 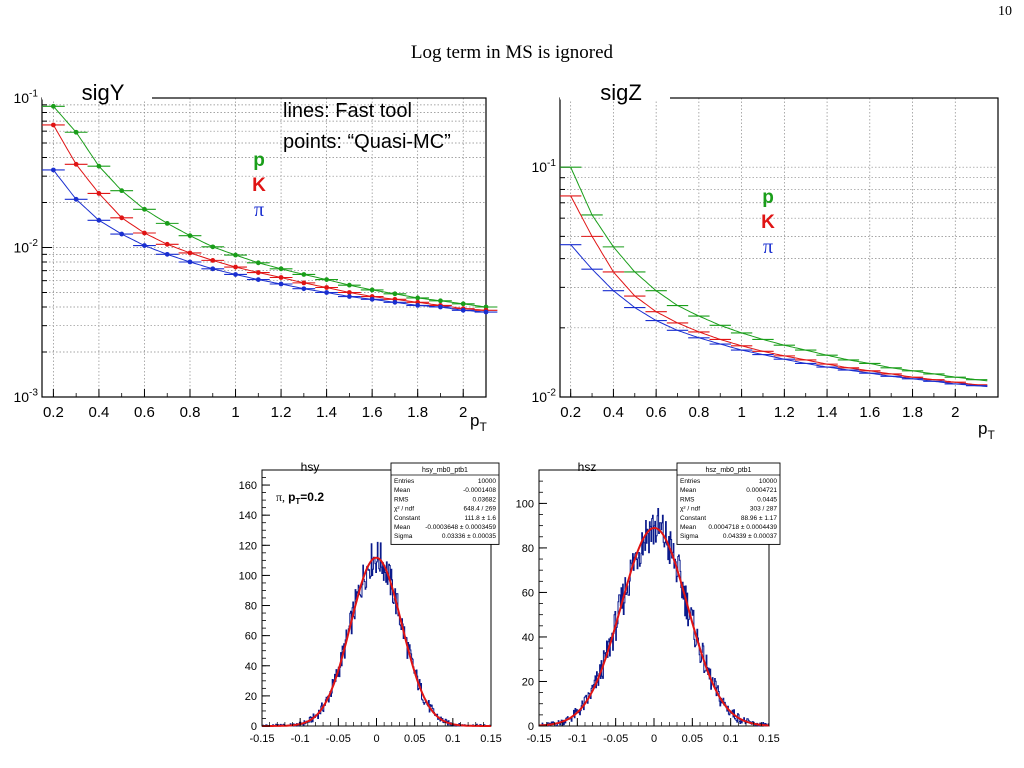 What do you see at coordinates (742, 527) in the screenshot?
I see `stats-value: 0.0004718 ± 0.0004439` at bounding box center [742, 527].